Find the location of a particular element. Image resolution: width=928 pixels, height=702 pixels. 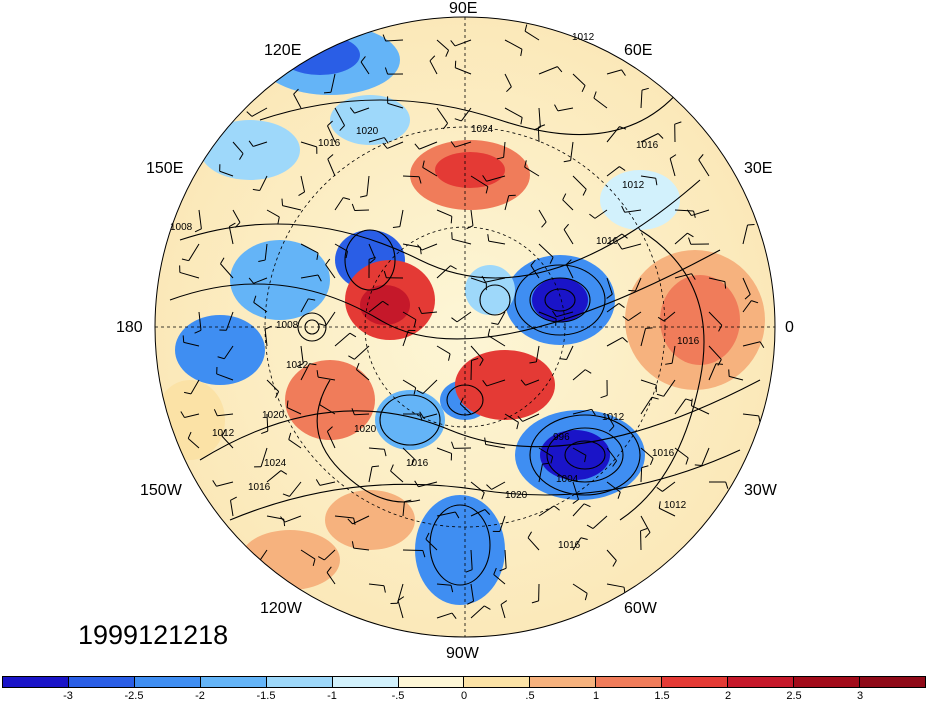

colorbar is located at coordinates (464, 682).